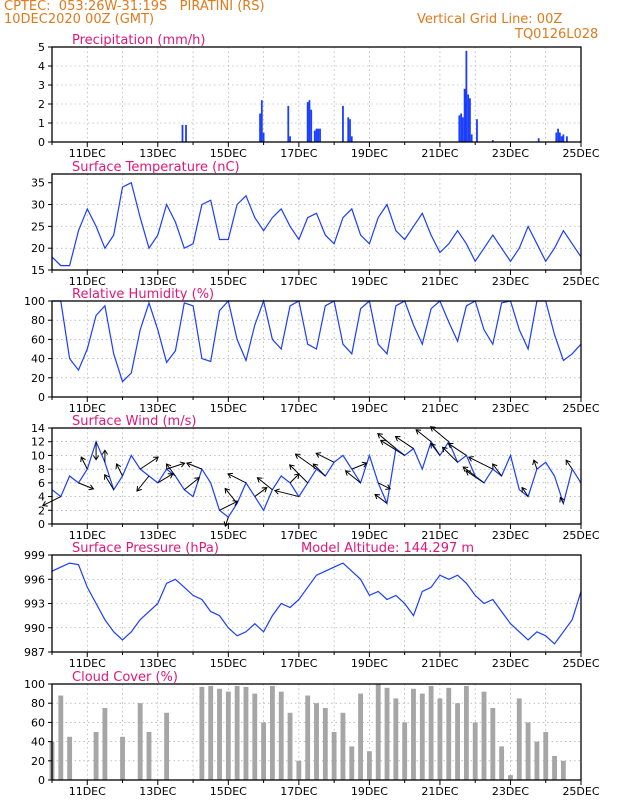 This screenshot has width=618, height=800. I want to click on x-tick-label: 19DEC, so click(369, 535).